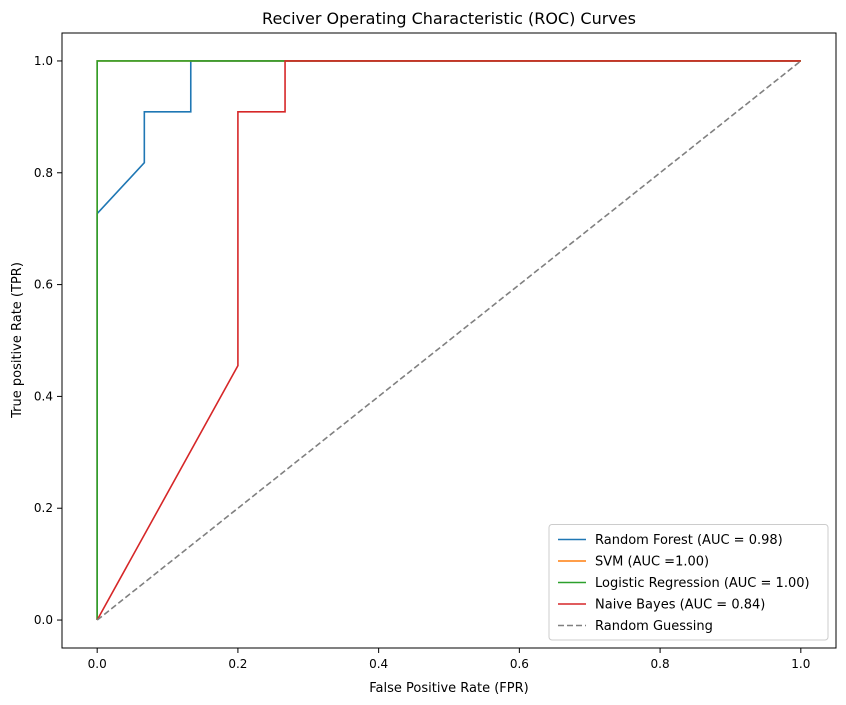 The height and width of the screenshot is (705, 846). Describe the element at coordinates (519, 664) in the screenshot. I see `x-tick-label: 0.6` at that location.